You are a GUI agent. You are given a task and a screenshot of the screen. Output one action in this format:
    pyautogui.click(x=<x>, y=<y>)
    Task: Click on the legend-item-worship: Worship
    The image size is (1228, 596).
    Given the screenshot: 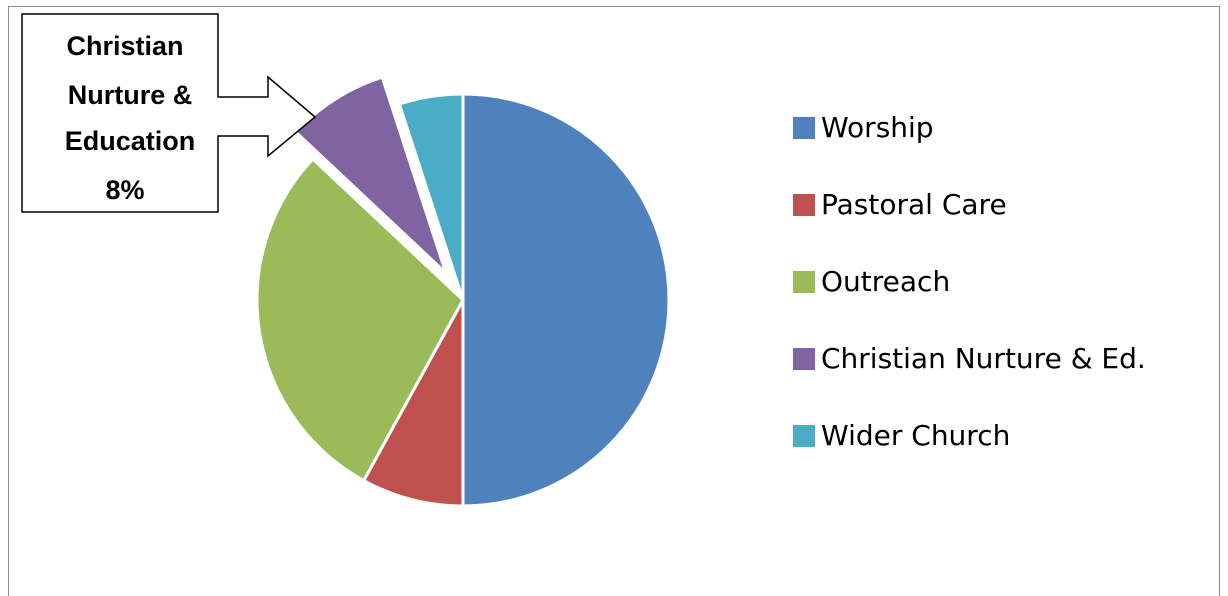 What is the action you would take?
    pyautogui.click(x=969, y=127)
    